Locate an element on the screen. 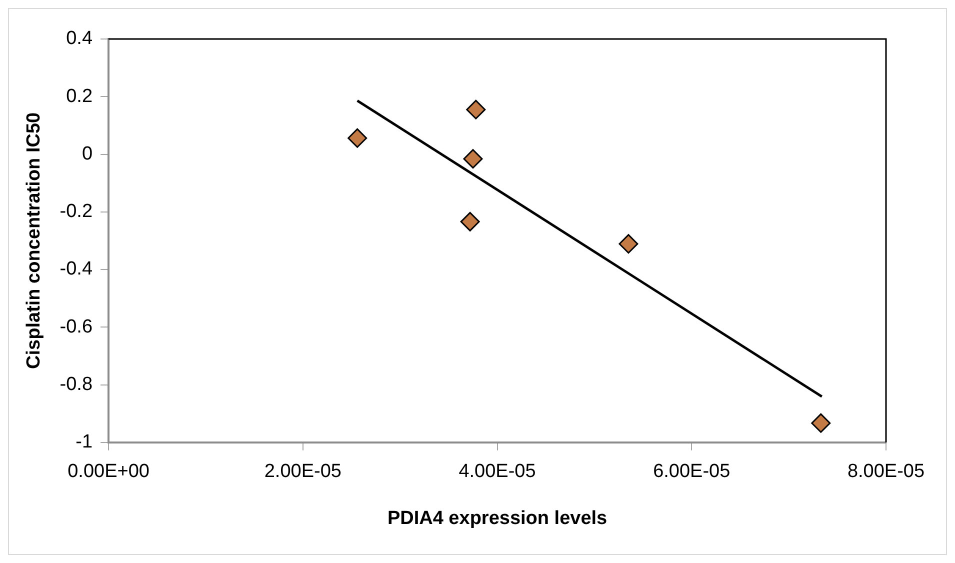 The image size is (955, 563). y-tick-label: 0.4 is located at coordinates (79, 39).